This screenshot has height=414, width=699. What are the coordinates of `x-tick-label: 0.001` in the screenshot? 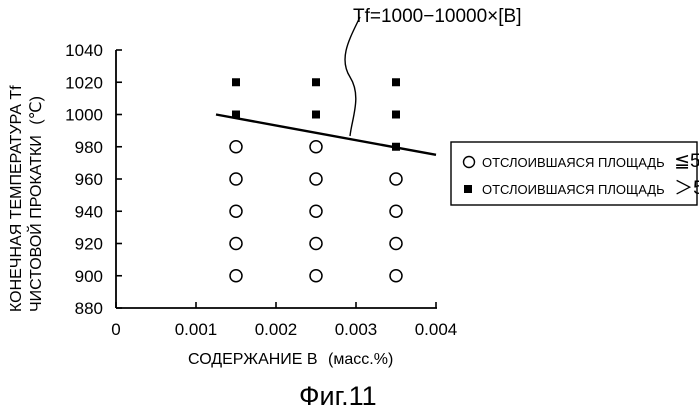 It's located at (196, 329).